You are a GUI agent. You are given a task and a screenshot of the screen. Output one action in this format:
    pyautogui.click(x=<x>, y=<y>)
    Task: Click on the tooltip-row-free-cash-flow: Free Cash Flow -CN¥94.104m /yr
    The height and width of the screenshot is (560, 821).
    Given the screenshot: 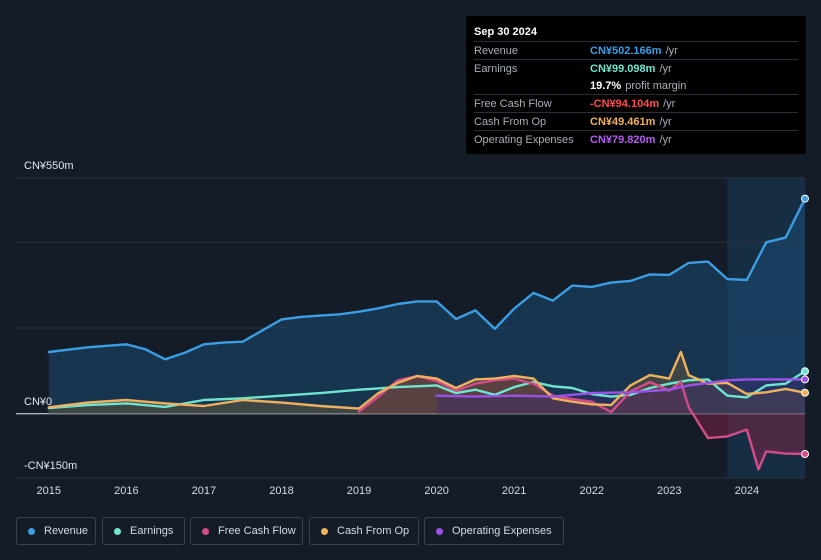 What is the action you would take?
    pyautogui.click(x=636, y=103)
    